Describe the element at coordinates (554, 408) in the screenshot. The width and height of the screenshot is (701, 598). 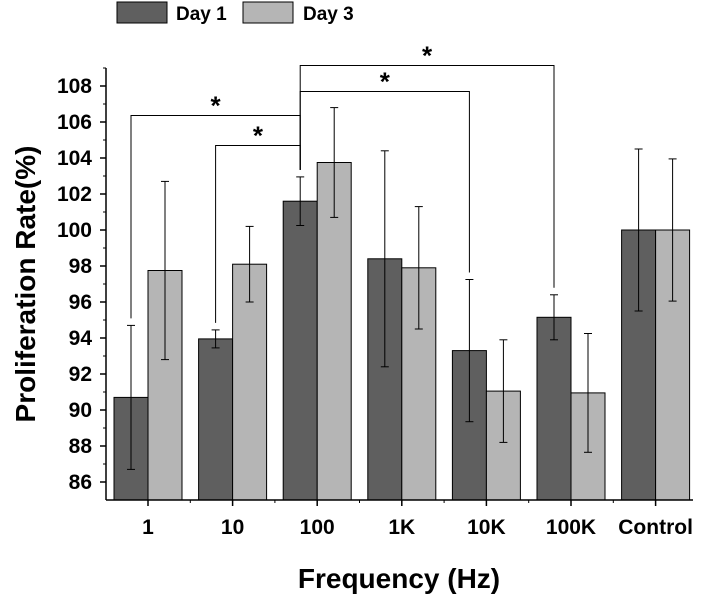
I see `bar-day-1-100k` at that location.